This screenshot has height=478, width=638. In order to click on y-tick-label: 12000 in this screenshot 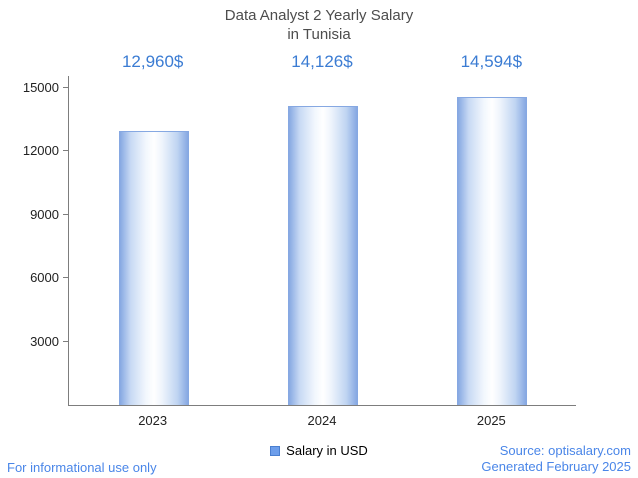, I will do `click(40, 151)`.